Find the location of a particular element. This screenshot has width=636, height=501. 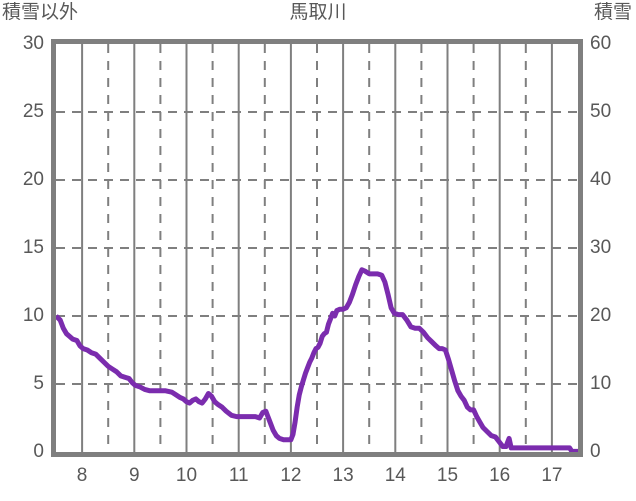

bottom-axis-tick-12: 12 is located at coordinates (291, 475).